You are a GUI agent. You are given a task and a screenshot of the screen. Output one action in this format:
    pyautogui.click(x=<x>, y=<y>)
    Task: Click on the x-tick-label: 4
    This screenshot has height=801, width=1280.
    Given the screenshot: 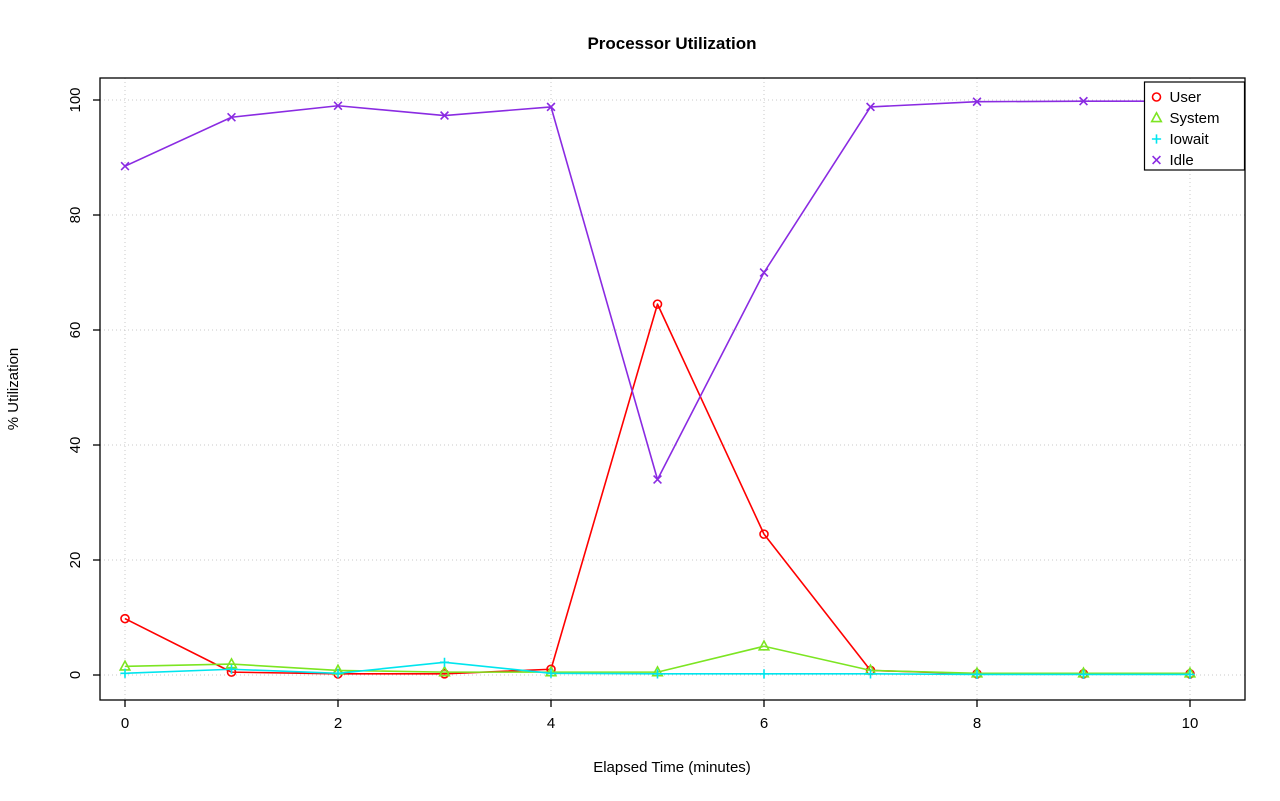 What is the action you would take?
    pyautogui.click(x=551, y=723)
    